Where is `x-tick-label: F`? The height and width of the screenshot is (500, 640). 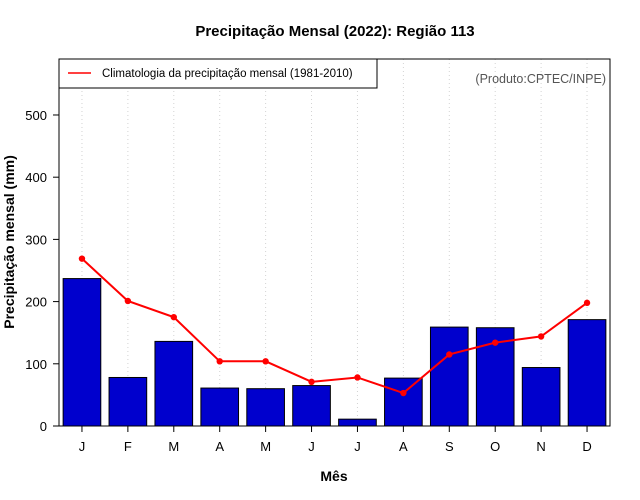 x-tick-label: F is located at coordinates (128, 446).